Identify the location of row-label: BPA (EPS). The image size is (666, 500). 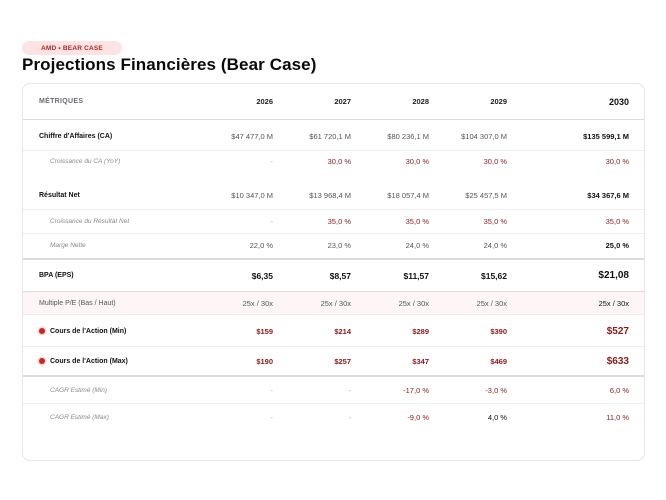
(56, 275).